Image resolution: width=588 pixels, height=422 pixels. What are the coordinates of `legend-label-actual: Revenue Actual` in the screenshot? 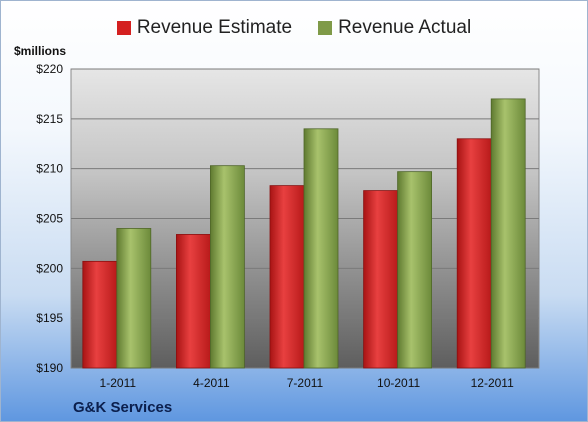 It's located at (405, 27).